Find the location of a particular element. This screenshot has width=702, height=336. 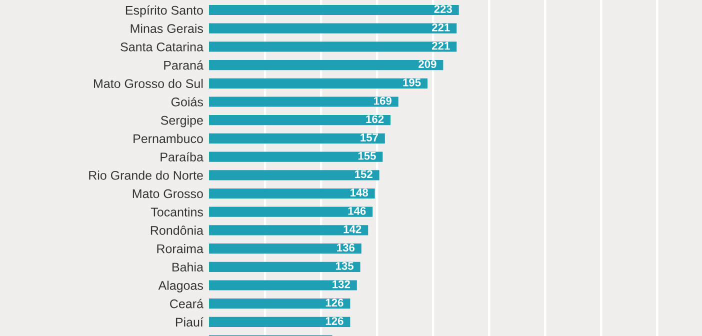

y-tick-label: Goiás is located at coordinates (187, 101).